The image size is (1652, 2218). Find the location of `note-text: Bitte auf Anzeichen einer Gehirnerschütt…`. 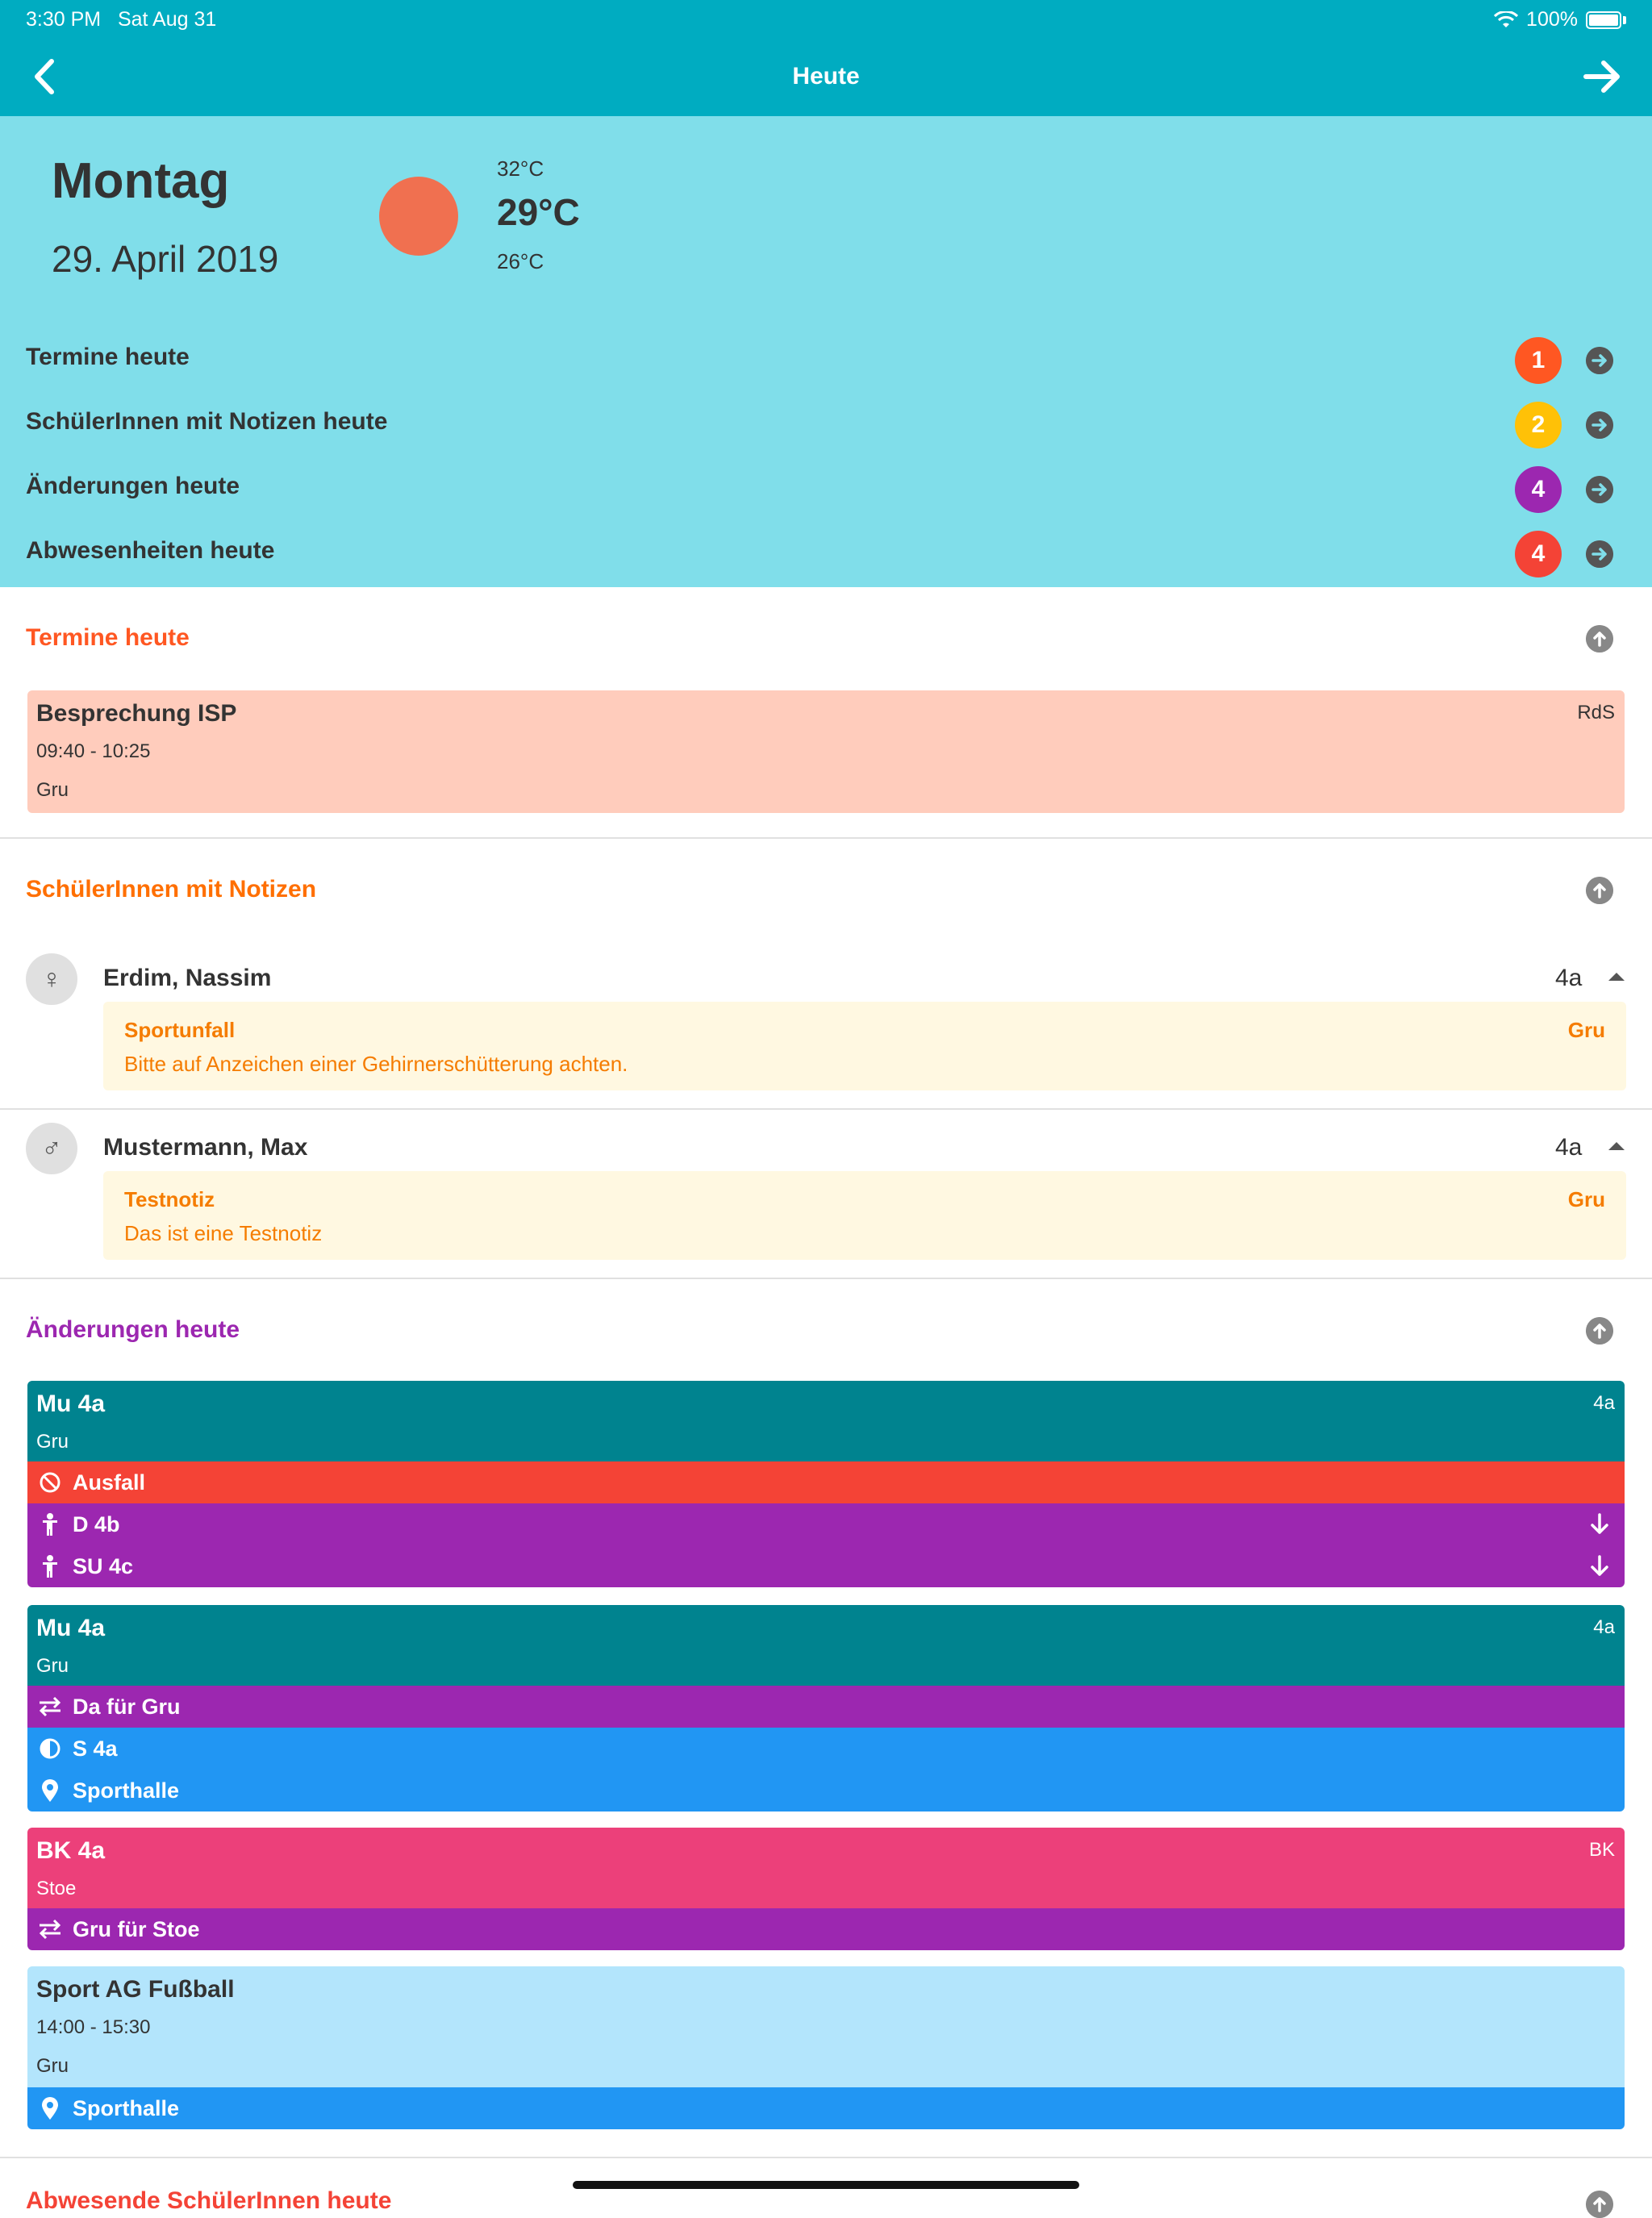

note-text: Bitte auf Anzeichen einer Gehirnerschütt… is located at coordinates (376, 1064).